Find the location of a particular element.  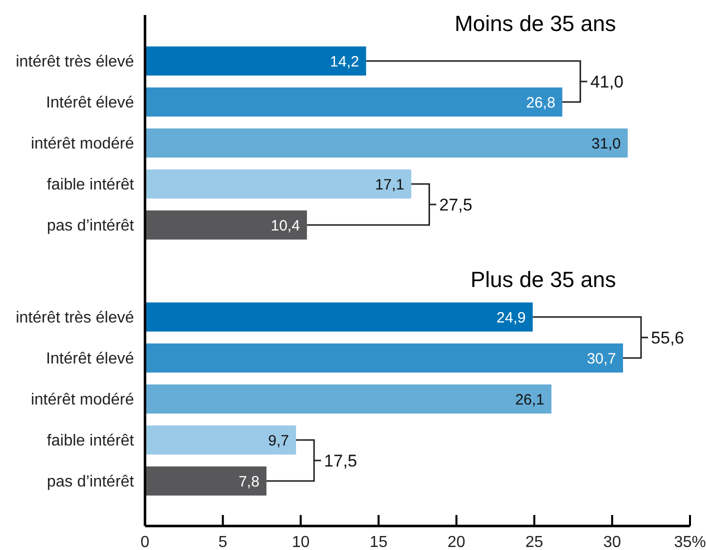

data-label: 17,1 is located at coordinates (389, 185).